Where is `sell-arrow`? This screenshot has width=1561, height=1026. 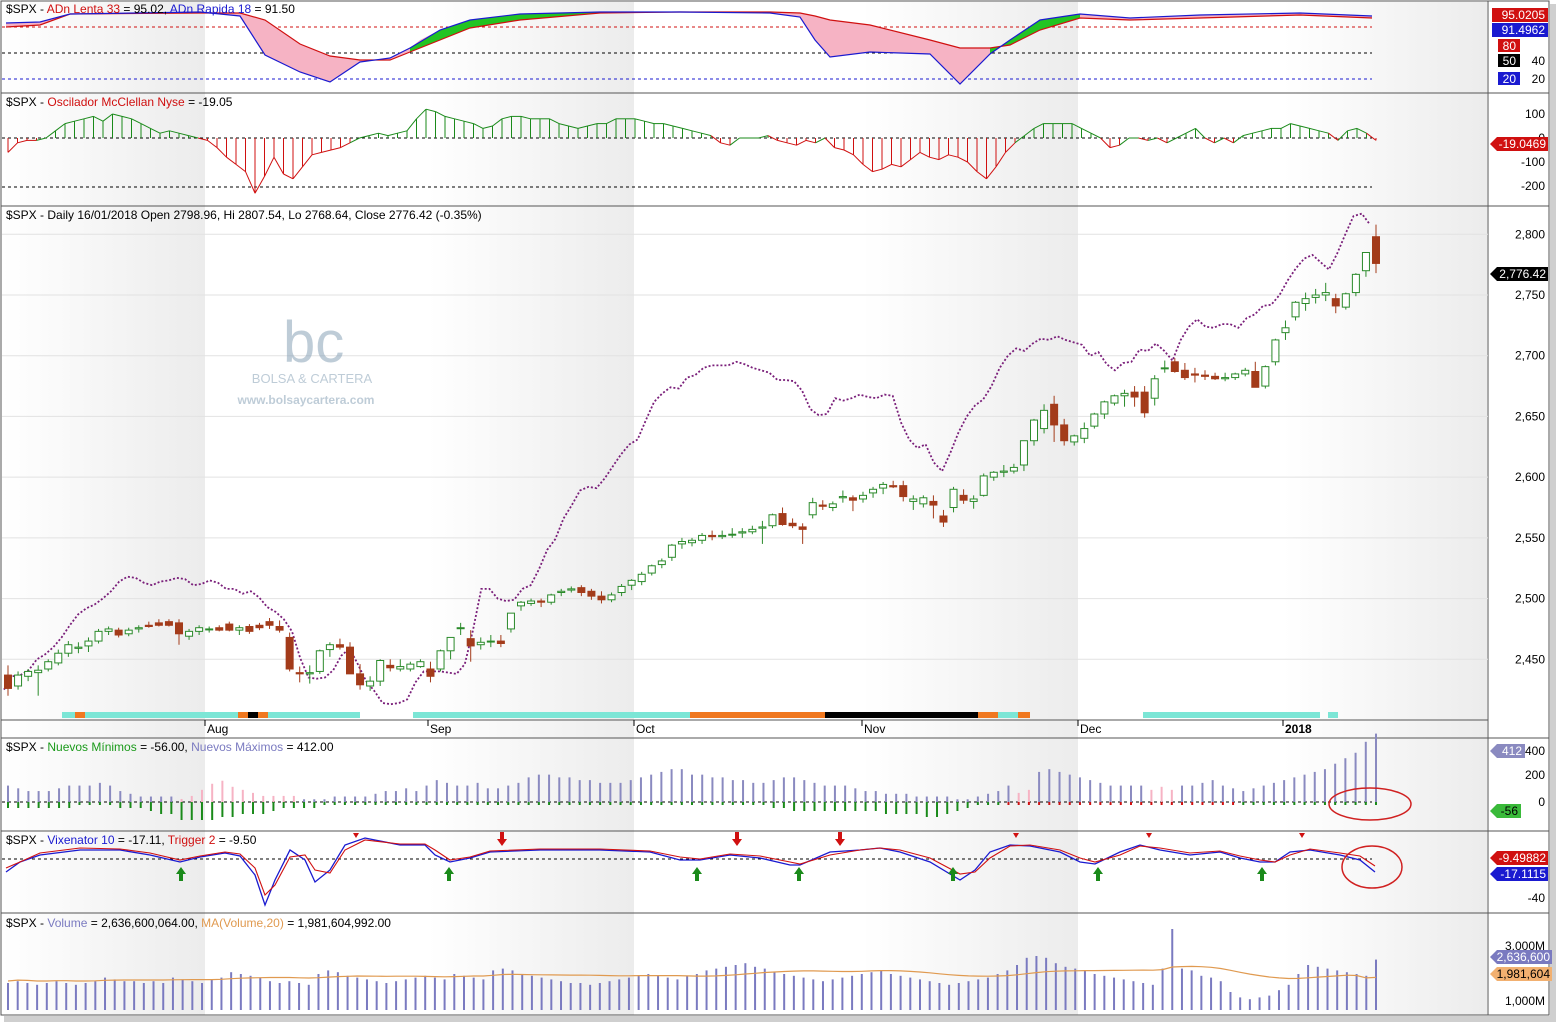
sell-arrow is located at coordinates (502, 839).